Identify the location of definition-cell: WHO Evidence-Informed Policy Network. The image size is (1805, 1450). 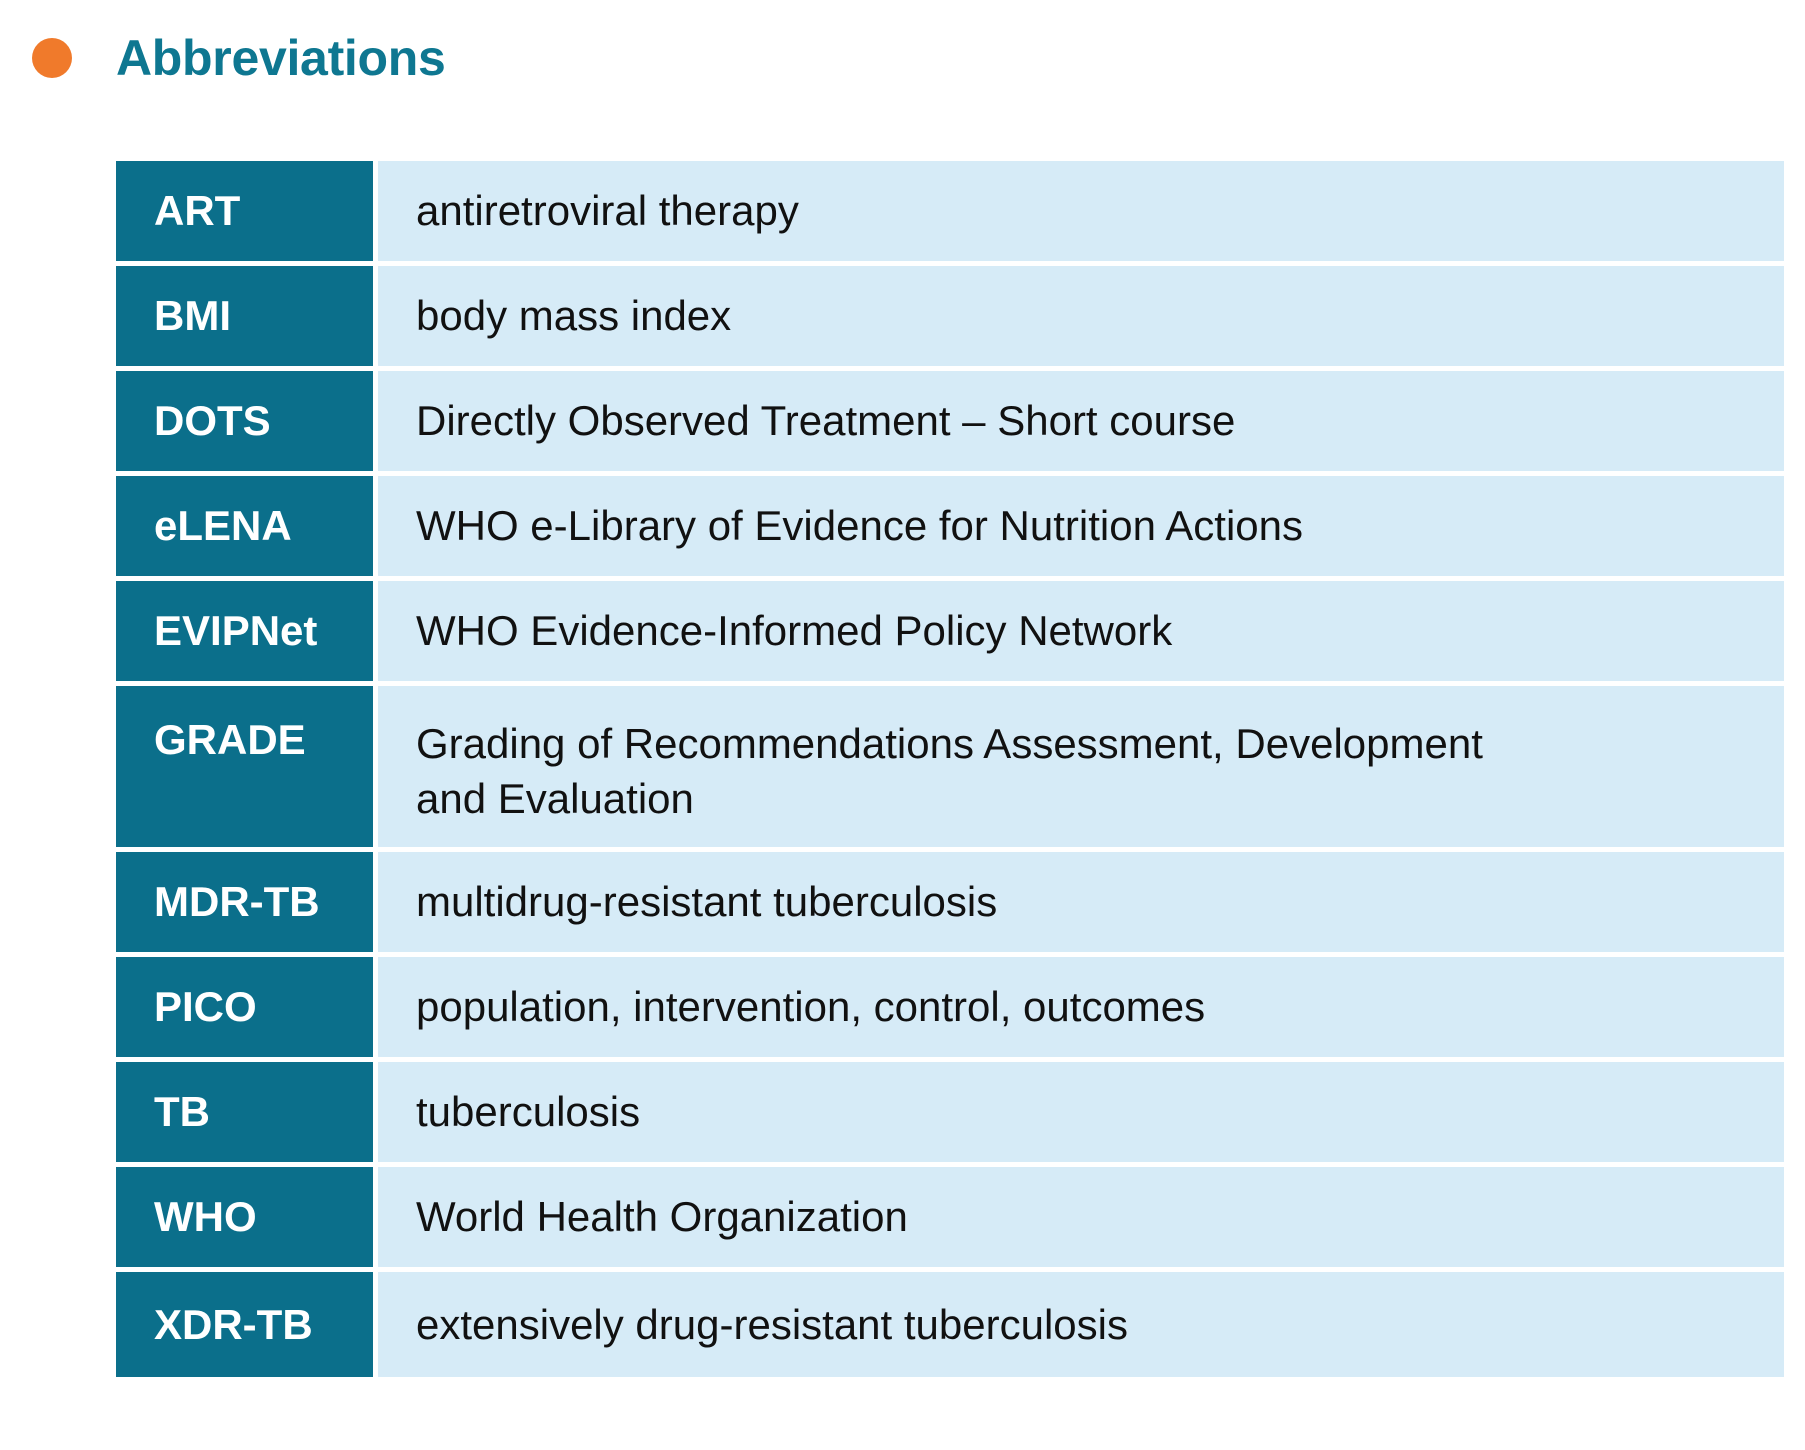
(1081, 633).